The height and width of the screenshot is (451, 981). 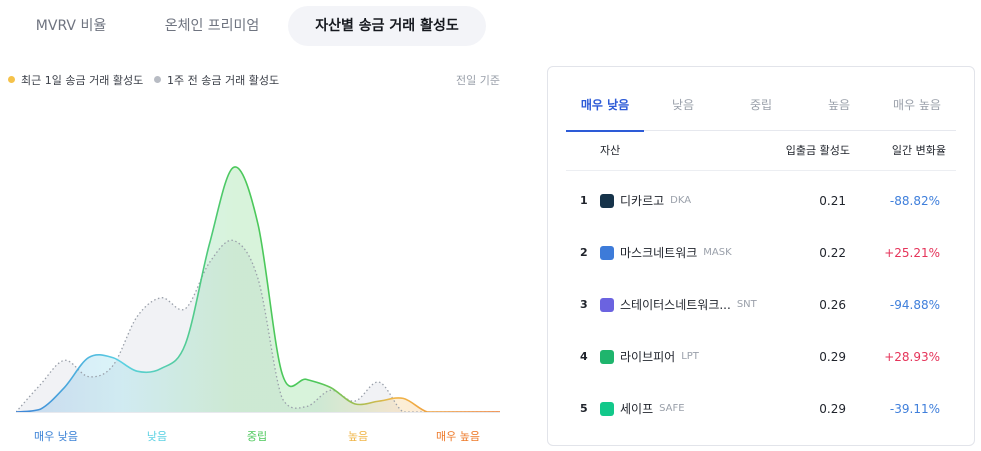 What do you see at coordinates (56, 436) in the screenshot?
I see `x-tick-label: 매우 낮음` at bounding box center [56, 436].